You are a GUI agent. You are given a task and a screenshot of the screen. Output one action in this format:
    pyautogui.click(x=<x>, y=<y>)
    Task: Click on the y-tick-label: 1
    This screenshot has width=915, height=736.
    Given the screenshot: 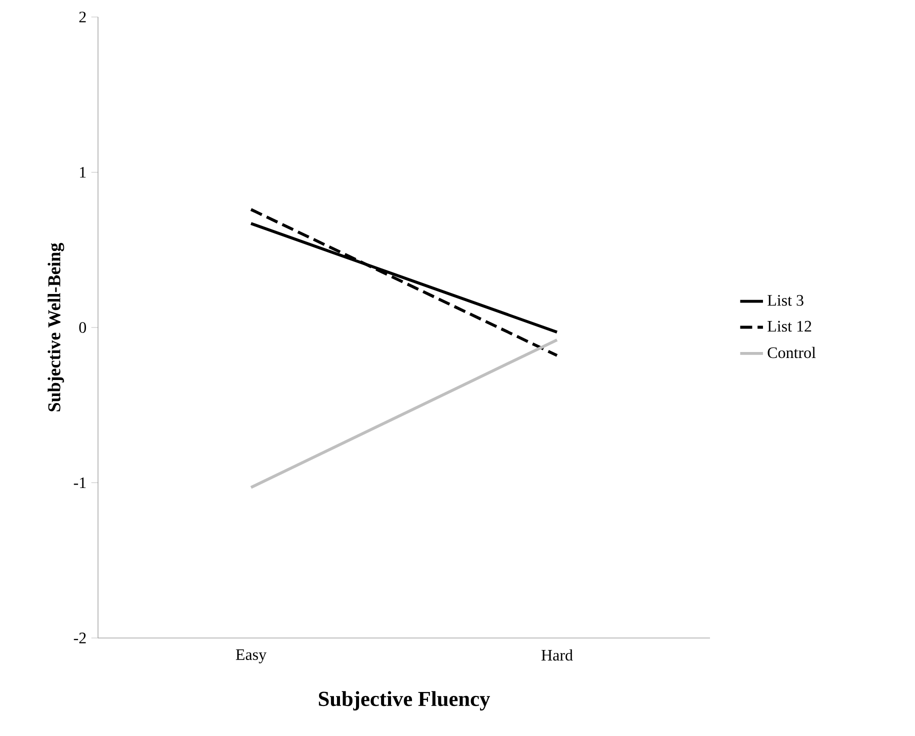 What is the action you would take?
    pyautogui.click(x=83, y=172)
    